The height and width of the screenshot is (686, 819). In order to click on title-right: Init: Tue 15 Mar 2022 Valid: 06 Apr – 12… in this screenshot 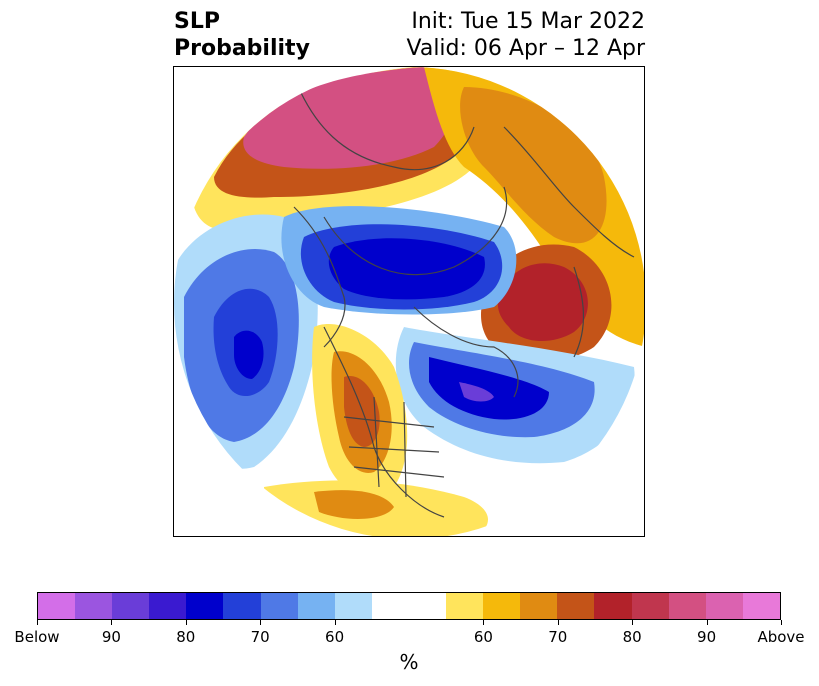, I will do `click(526, 35)`.